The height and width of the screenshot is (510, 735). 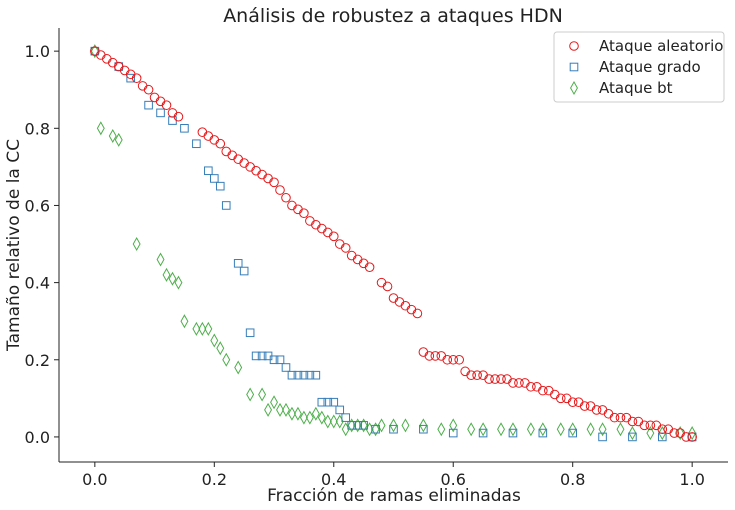 What do you see at coordinates (691, 479) in the screenshot?
I see `x-tick-label: 1.0` at bounding box center [691, 479].